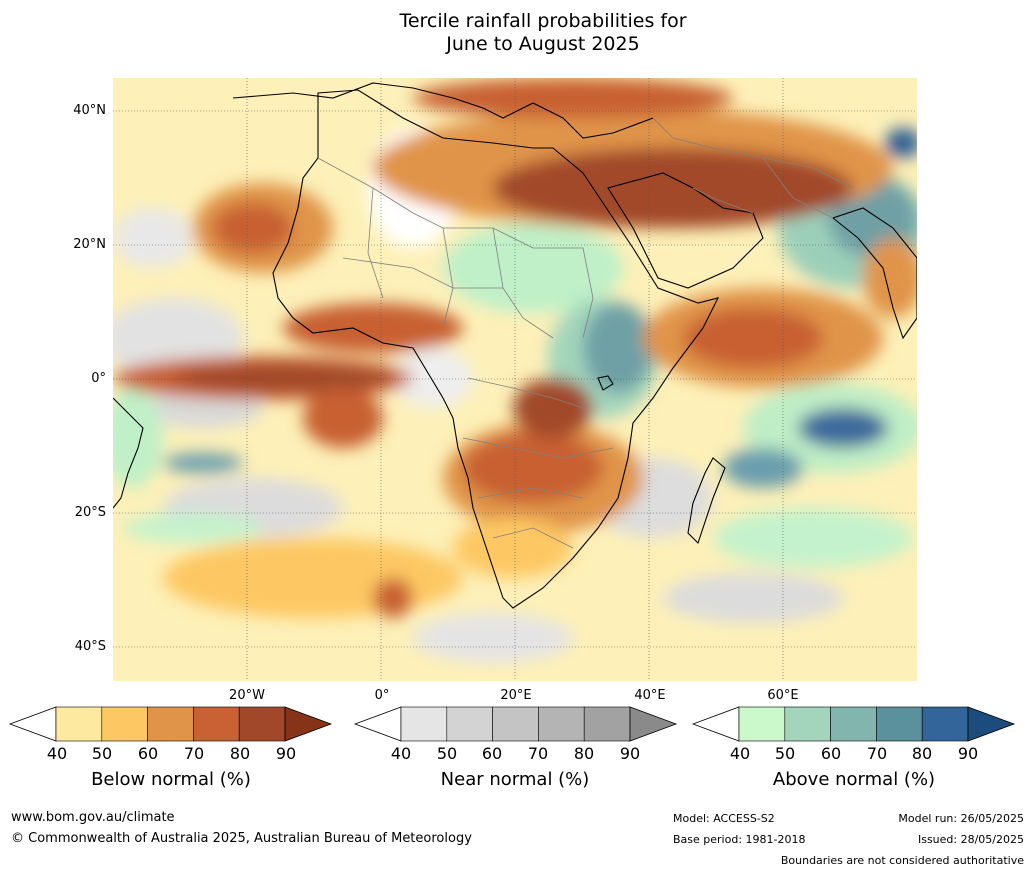 Image resolution: width=1035 pixels, height=873 pixels. What do you see at coordinates (706, 501) in the screenshot?
I see `madagascar-coastline` at bounding box center [706, 501].